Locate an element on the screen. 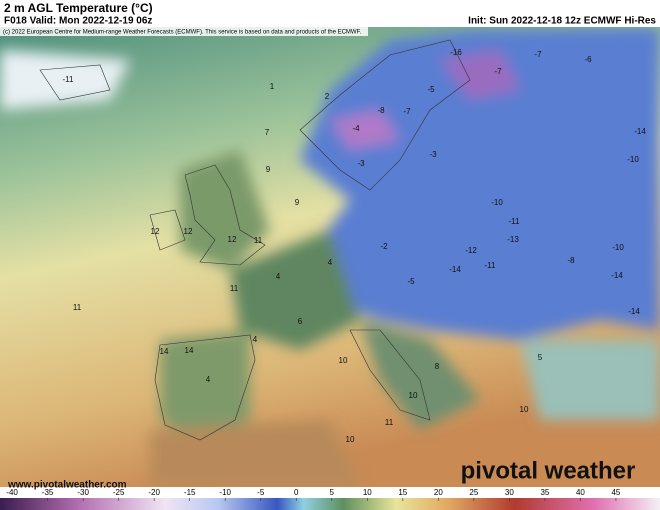 The image size is (660, 510). colorbar-tick-label: 45 is located at coordinates (615, 492).